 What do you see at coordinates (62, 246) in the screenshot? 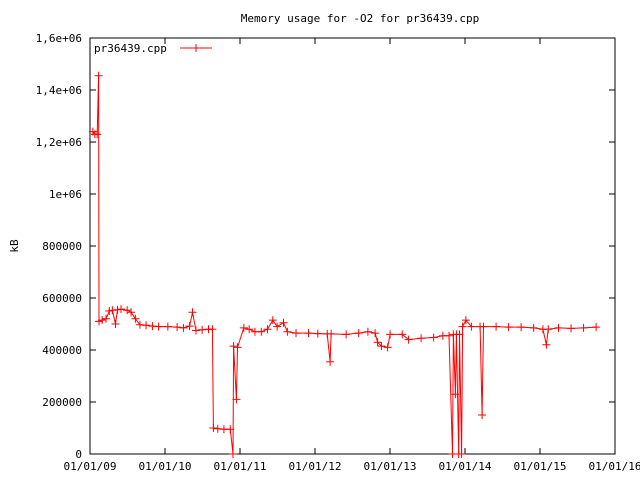
I see `y-tick-label: 800000` at bounding box center [62, 246].